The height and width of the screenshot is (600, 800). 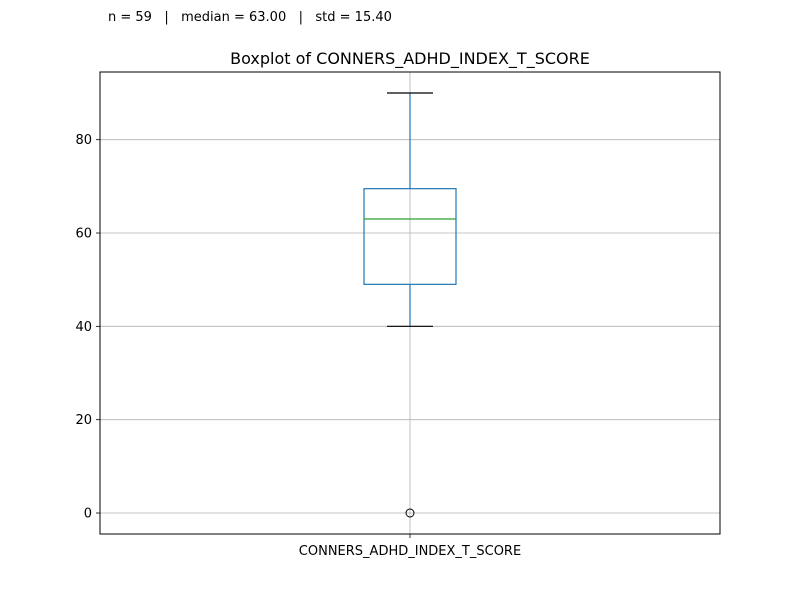 I want to click on y-tick-label: 60, so click(x=83, y=234).